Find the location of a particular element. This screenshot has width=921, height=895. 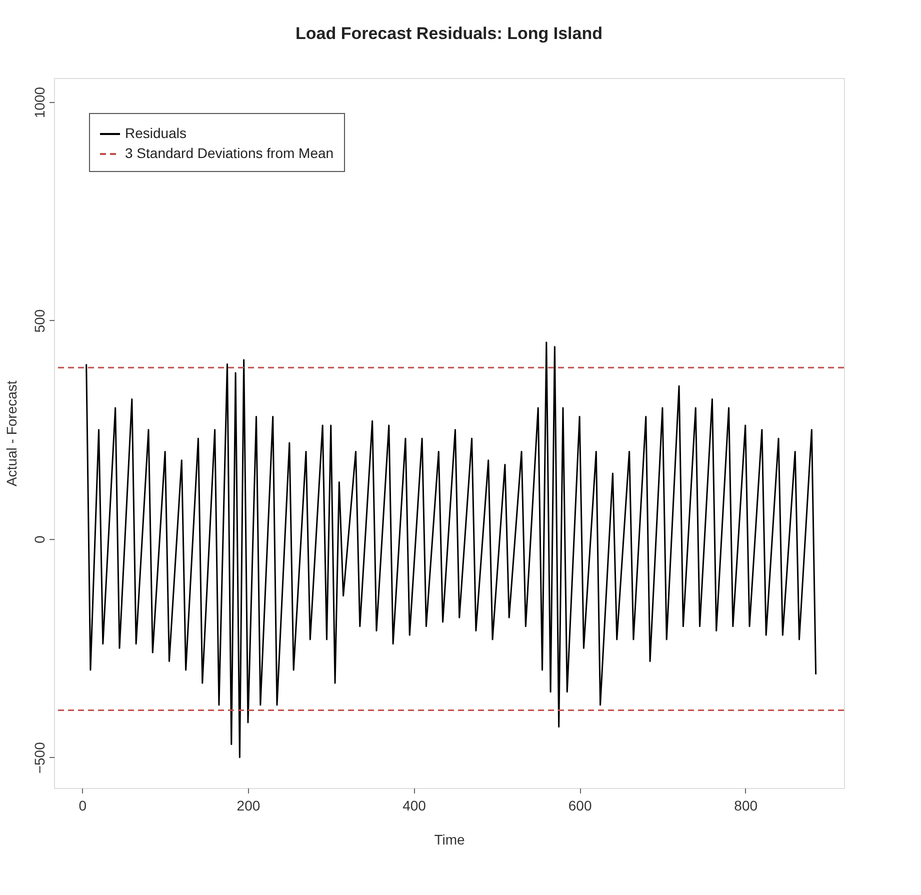

y-axis-title: Actual - Forecast is located at coordinates (12, 433).